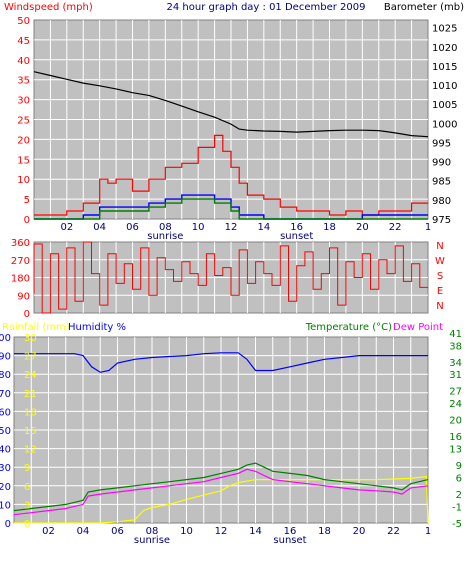 This screenshot has width=467, height=563. Describe the element at coordinates (23, 121) in the screenshot. I see `windspeed-tick-label: 25` at that location.